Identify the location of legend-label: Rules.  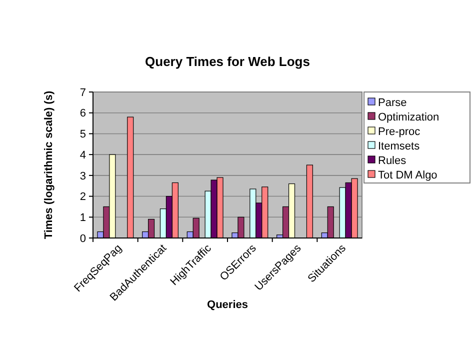
(392, 160).